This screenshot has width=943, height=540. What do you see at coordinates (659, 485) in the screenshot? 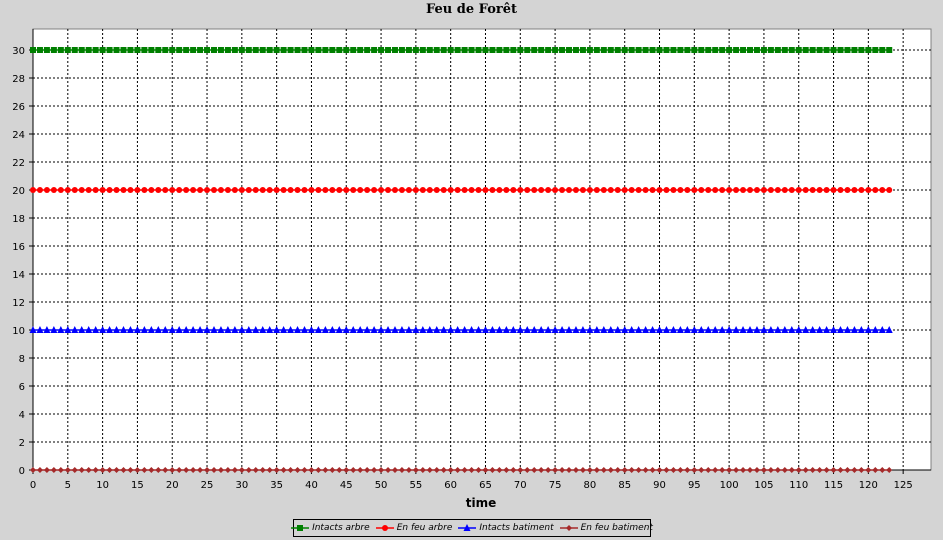
I see `x-tick-label: 90` at bounding box center [659, 485].